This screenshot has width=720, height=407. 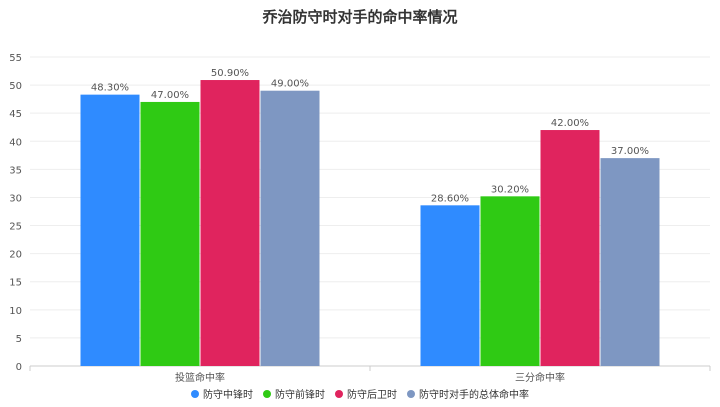 I want to click on legend-item: 防守前锋时, so click(x=294, y=393).